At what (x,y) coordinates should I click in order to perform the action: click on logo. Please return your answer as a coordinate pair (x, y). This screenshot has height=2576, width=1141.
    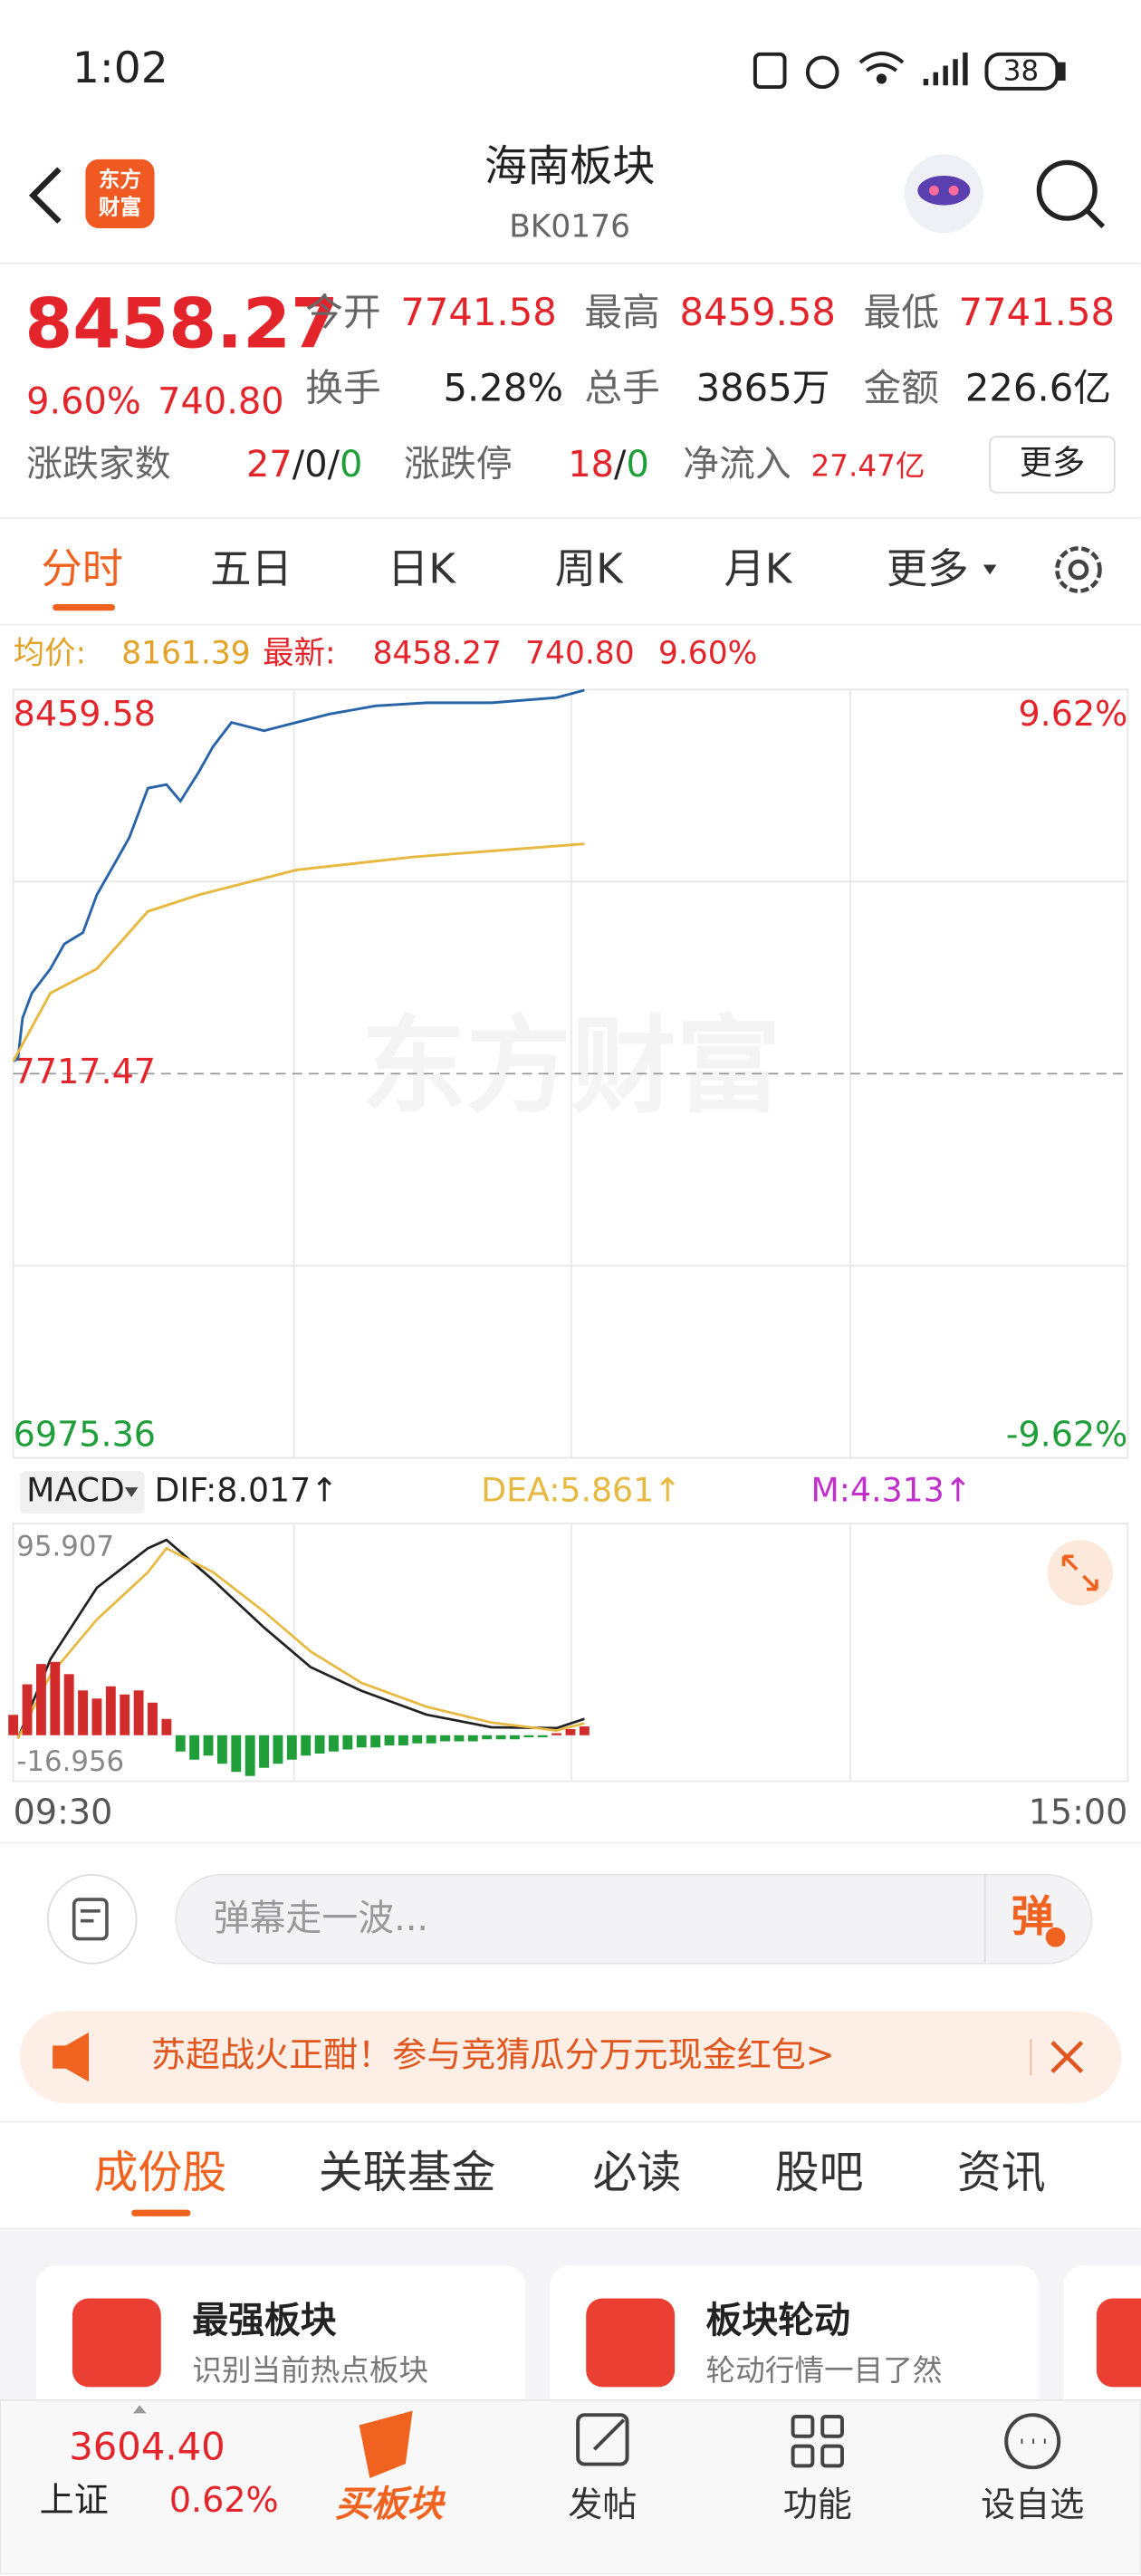
    Looking at the image, I should click on (120, 193).